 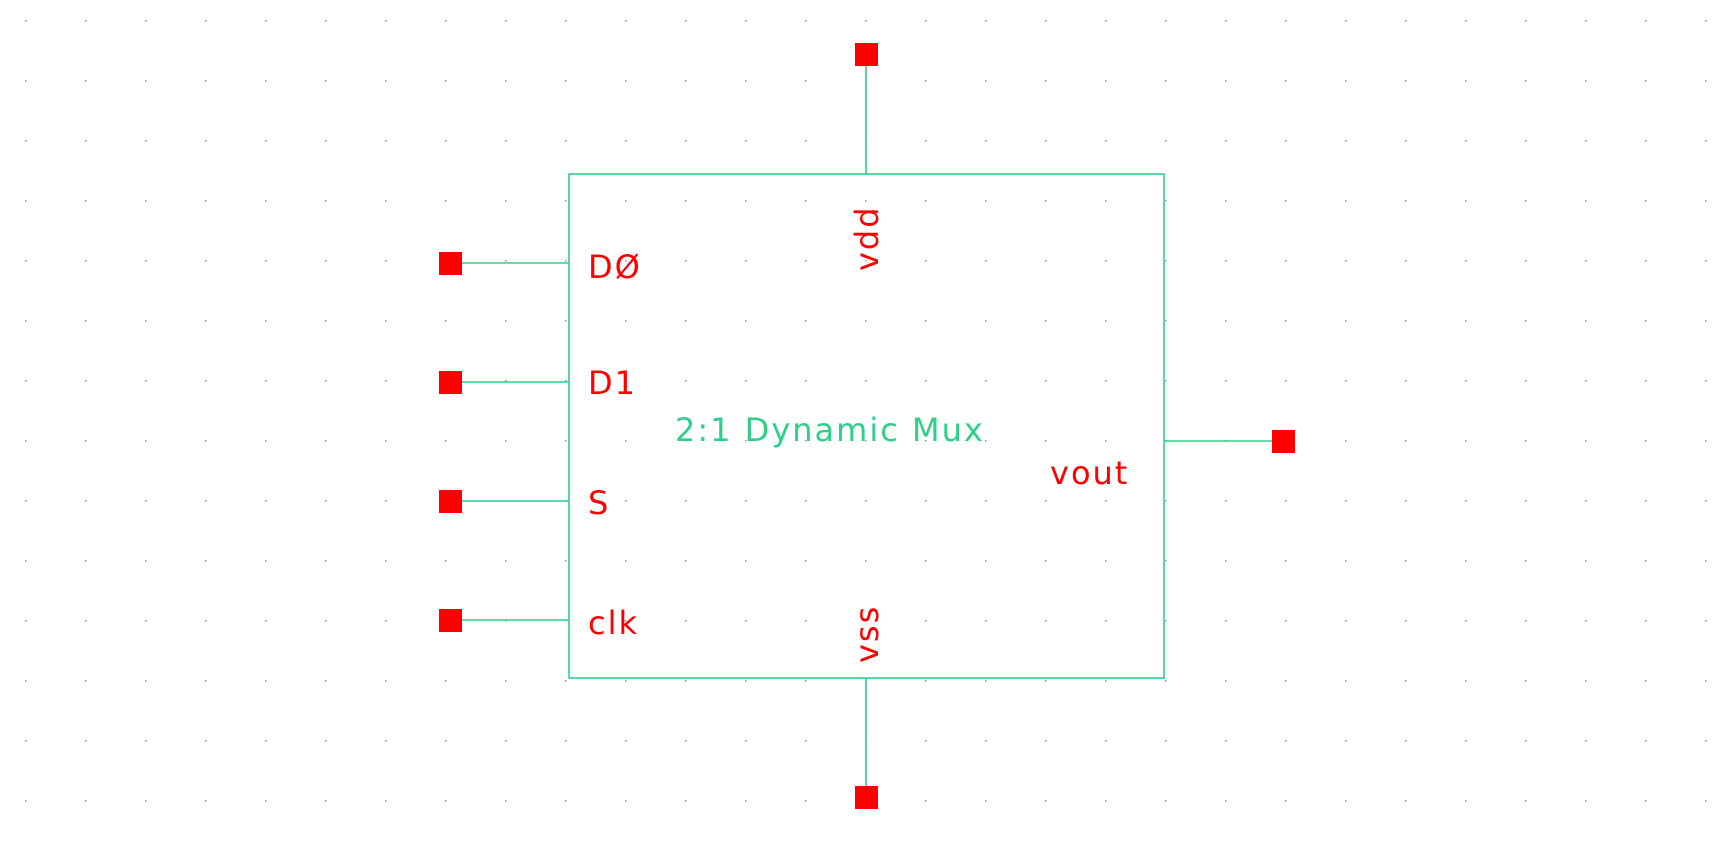 I want to click on pin-label-vout: vout, so click(x=1089, y=473).